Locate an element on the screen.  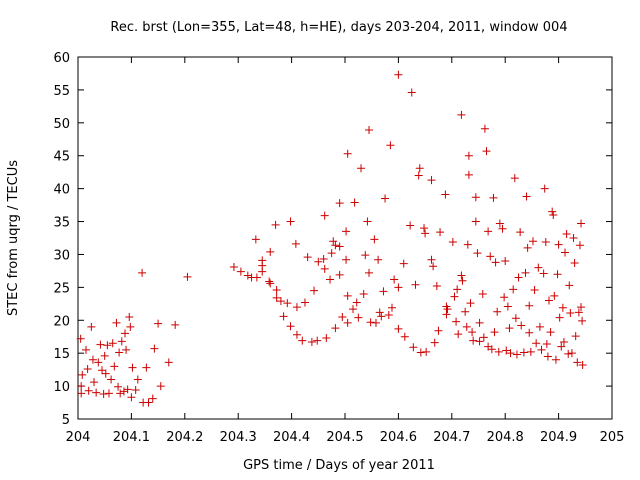
x-tick-label: 204.9 is located at coordinates (558, 437).